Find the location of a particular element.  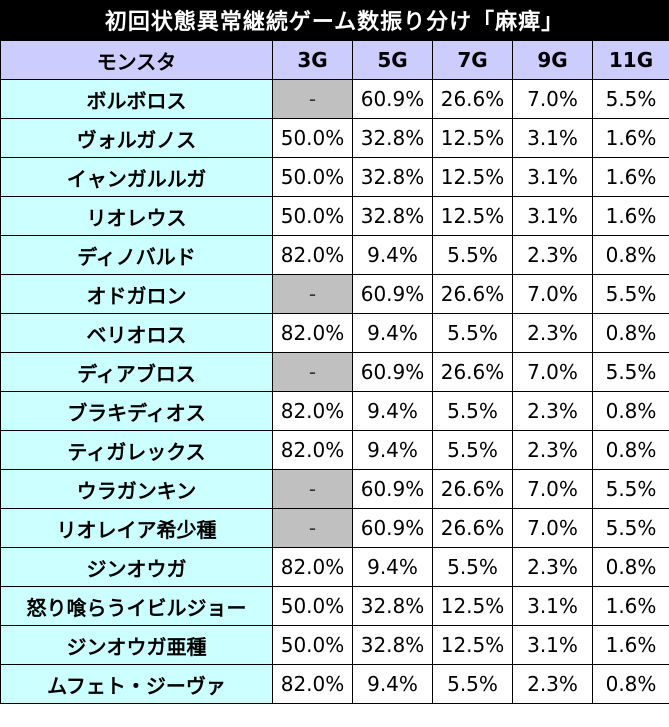

monster-name-cell: ウラガンキン is located at coordinates (136, 489).